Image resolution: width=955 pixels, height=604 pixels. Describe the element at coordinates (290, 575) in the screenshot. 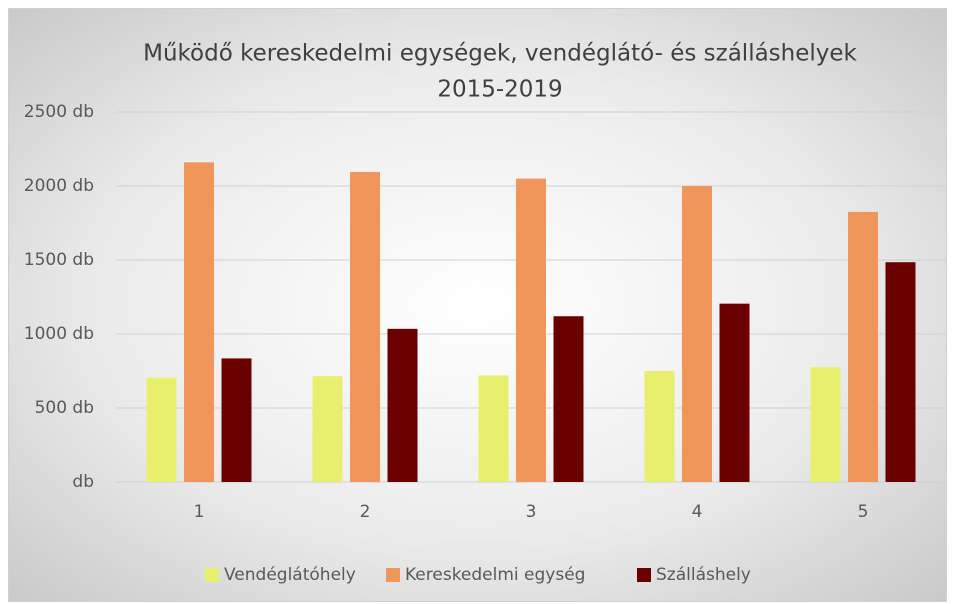

I see `legend-label: Vendéglátóhely` at that location.